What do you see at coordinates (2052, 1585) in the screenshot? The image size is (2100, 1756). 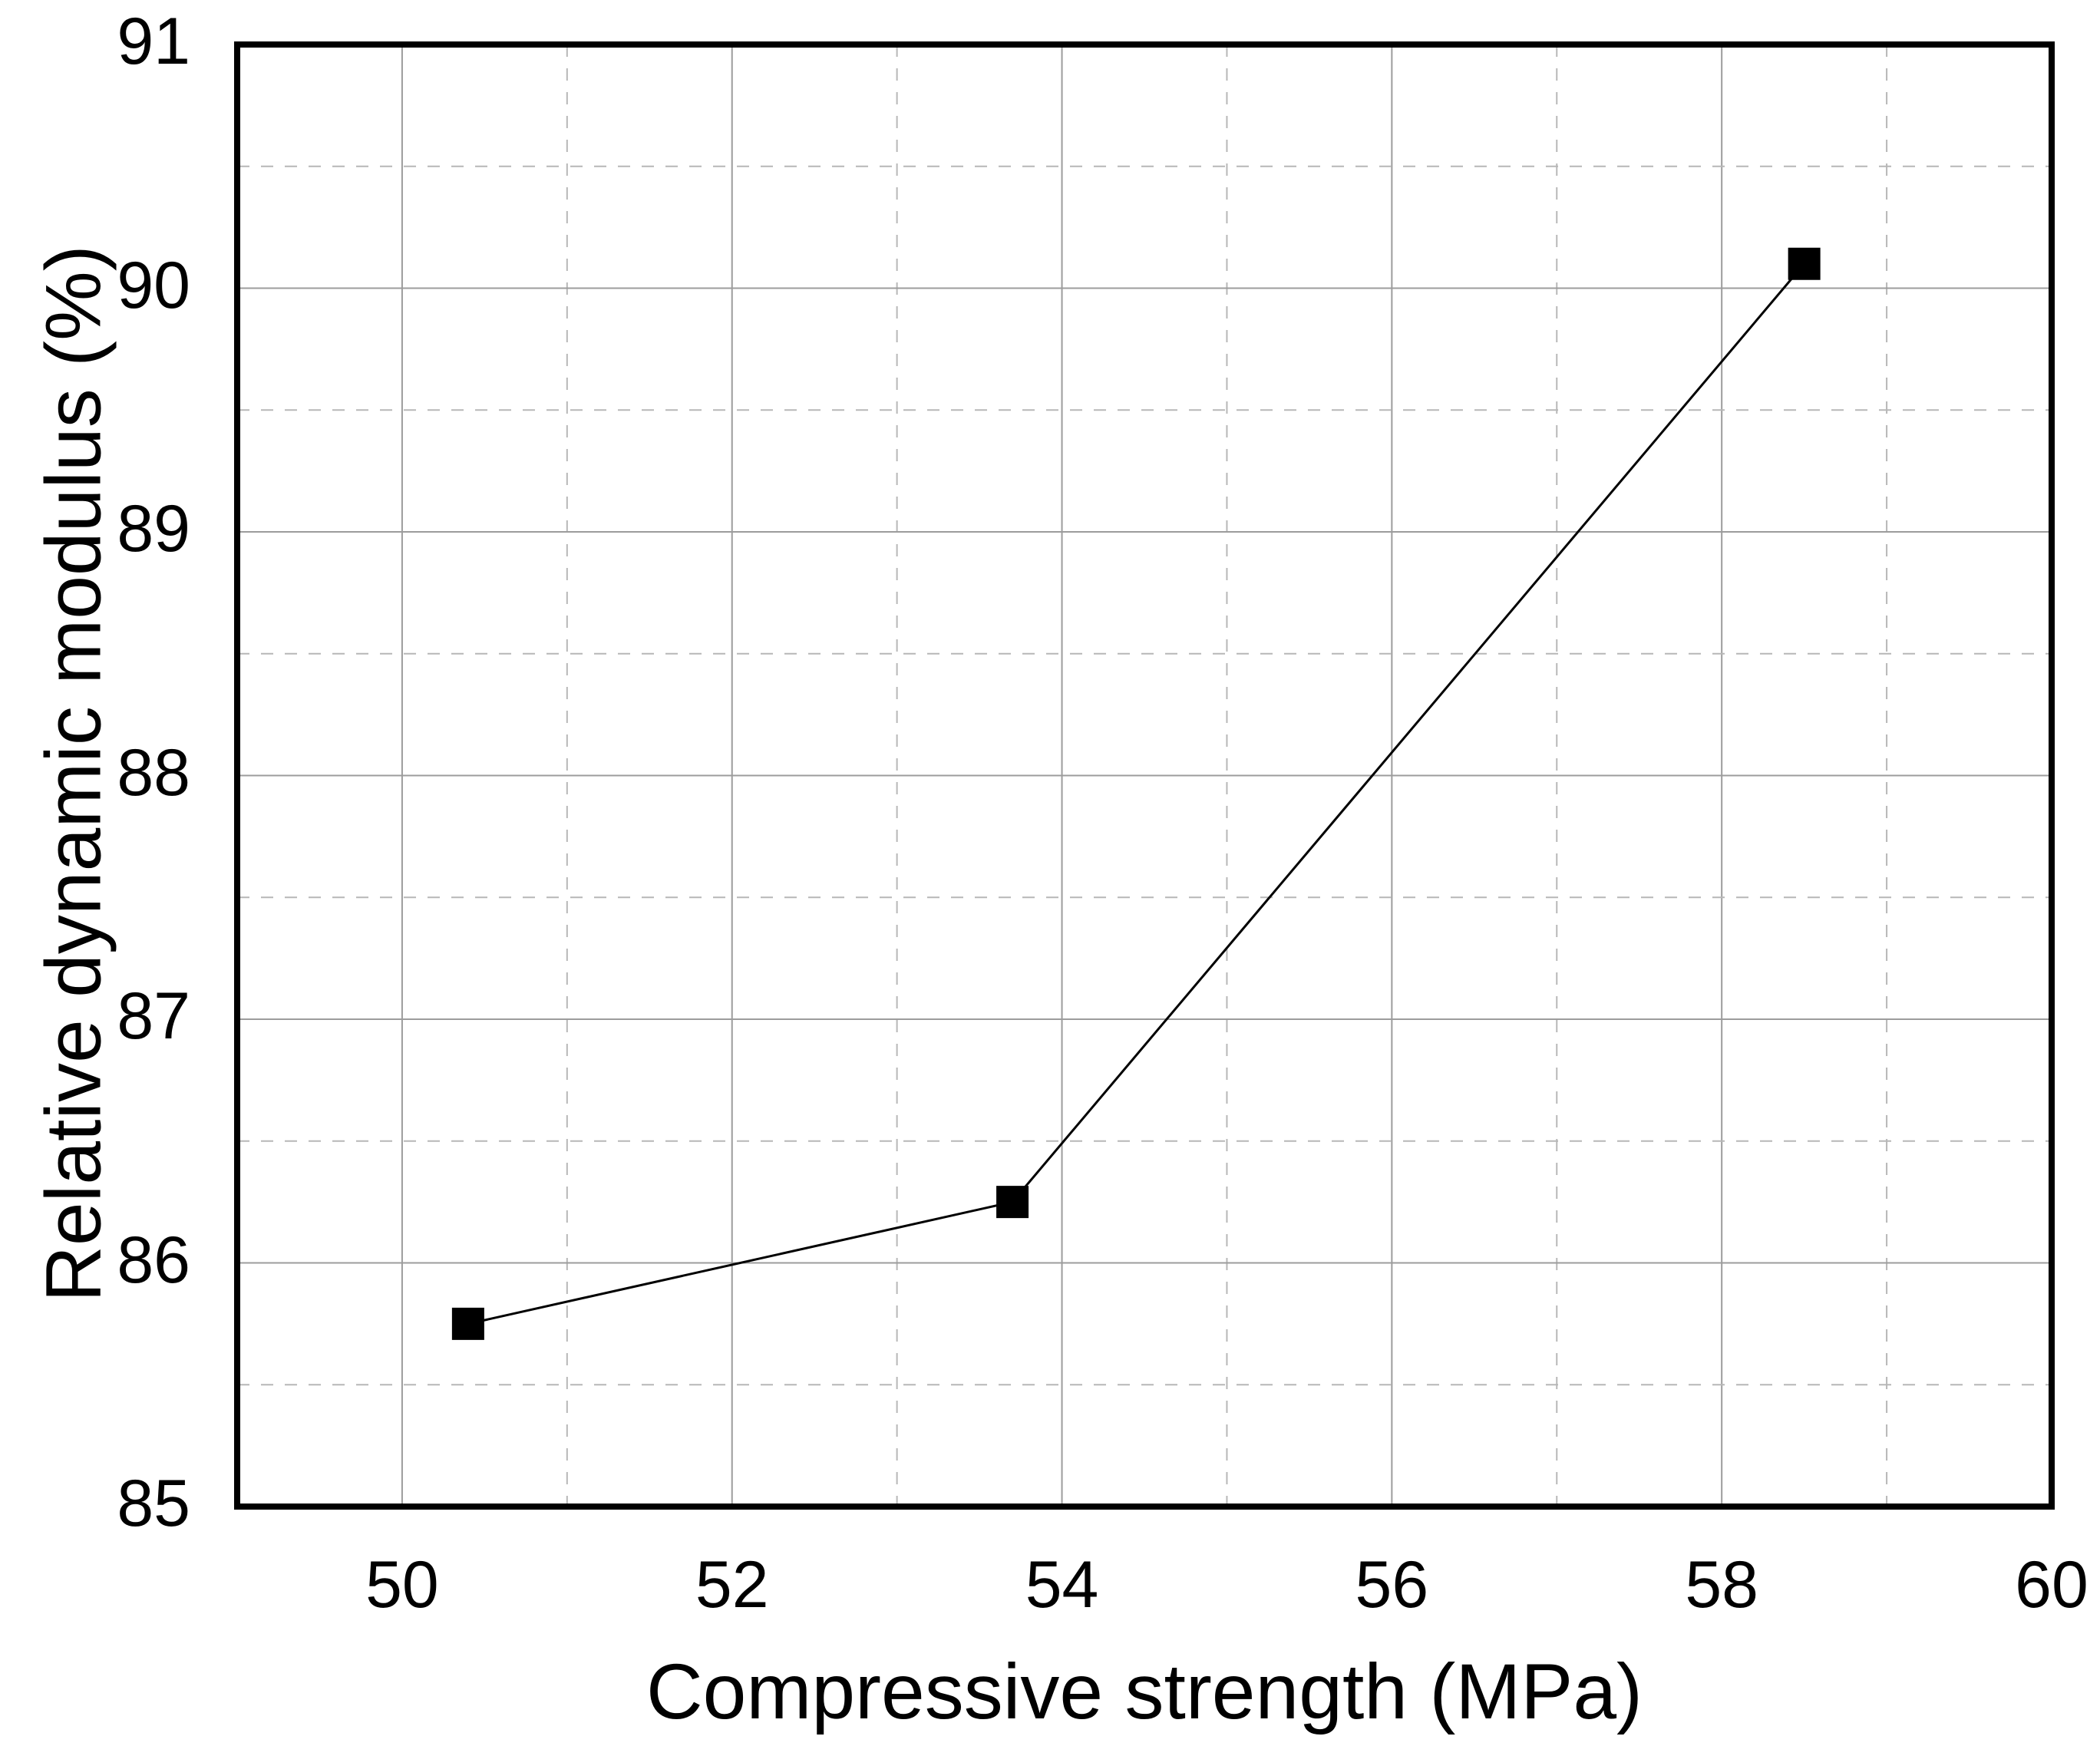 I see `x-tick-label: 60` at bounding box center [2052, 1585].